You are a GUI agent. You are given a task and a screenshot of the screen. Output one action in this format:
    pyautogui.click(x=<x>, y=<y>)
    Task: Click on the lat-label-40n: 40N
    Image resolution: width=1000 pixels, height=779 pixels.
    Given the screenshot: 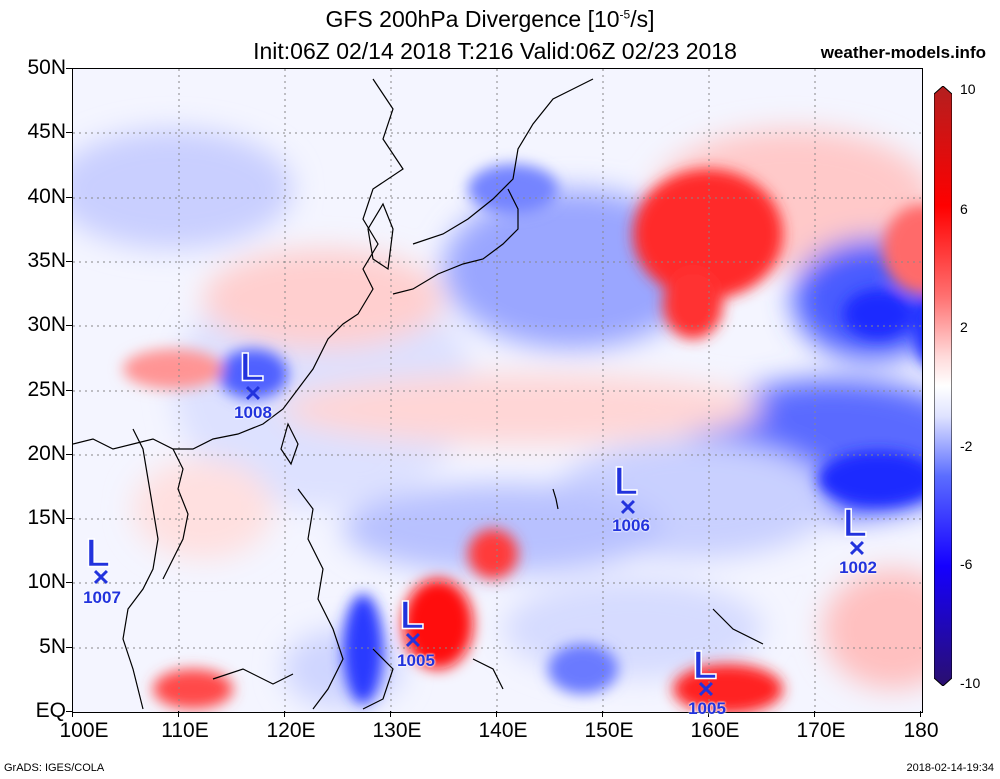 What is the action you would take?
    pyautogui.click(x=46, y=196)
    